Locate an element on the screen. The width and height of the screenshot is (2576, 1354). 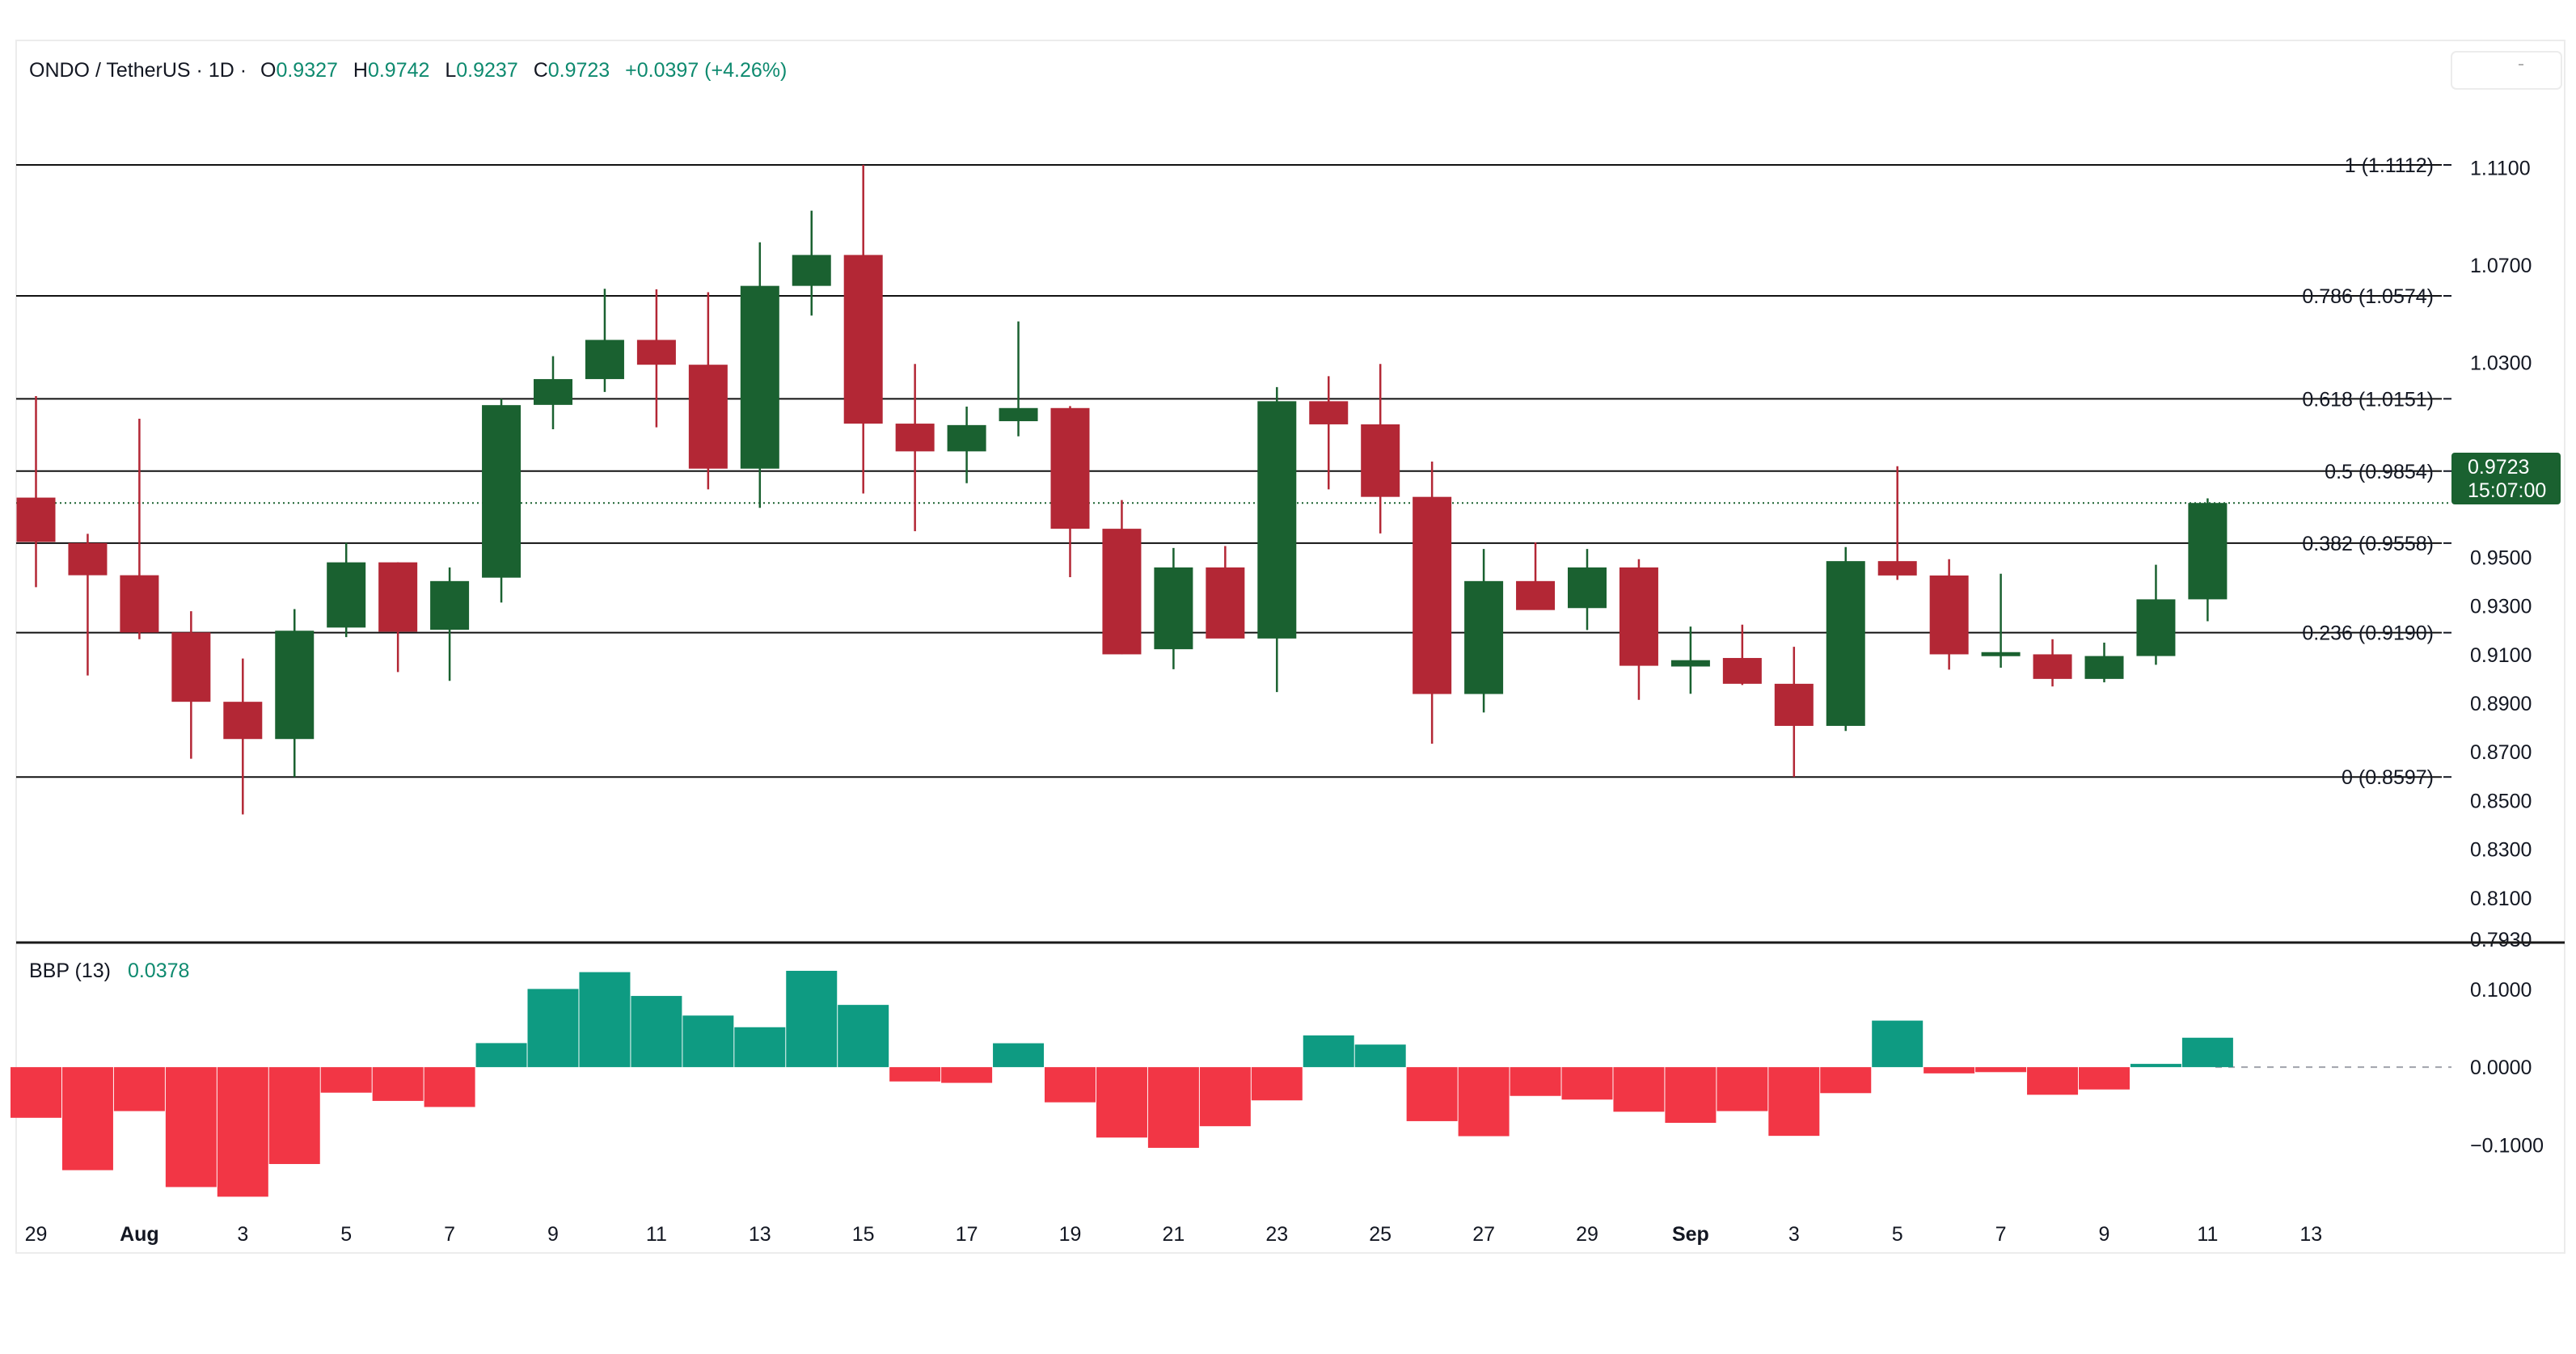
time-tick-label: Aug is located at coordinates (139, 1234).